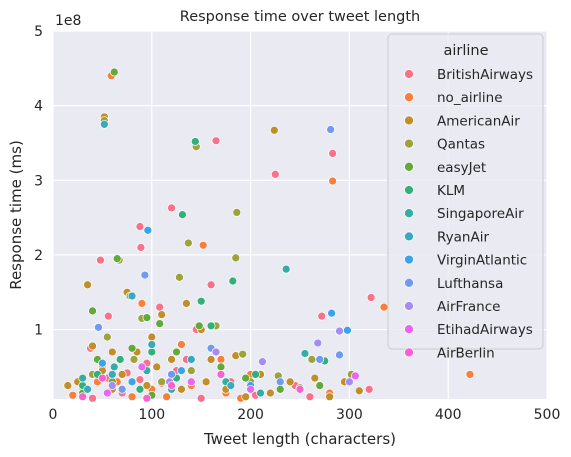 The image size is (571, 457). I want to click on y-tick-labels: 1 2 3 4 5, so click(38, 181).